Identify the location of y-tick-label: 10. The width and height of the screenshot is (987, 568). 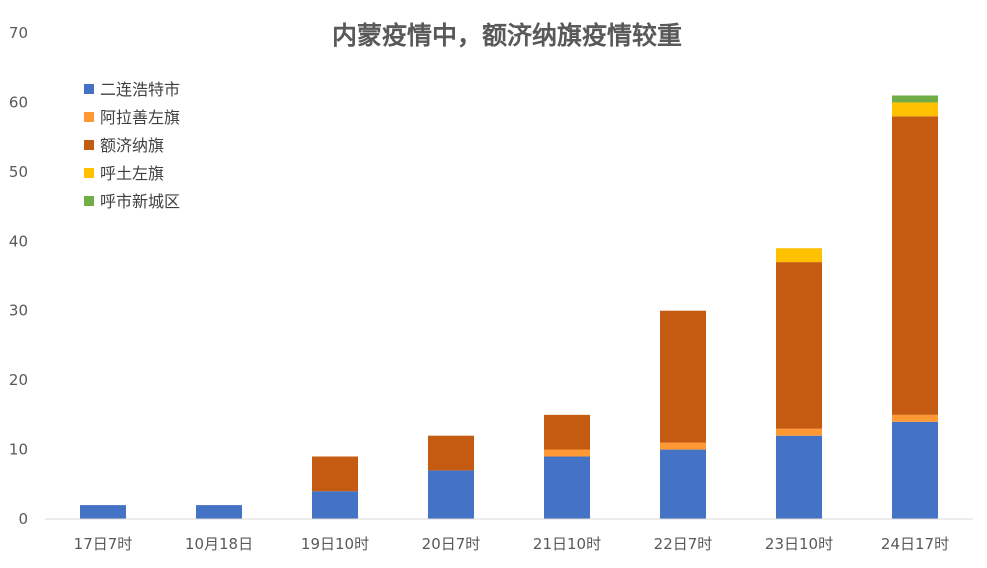
(18, 450).